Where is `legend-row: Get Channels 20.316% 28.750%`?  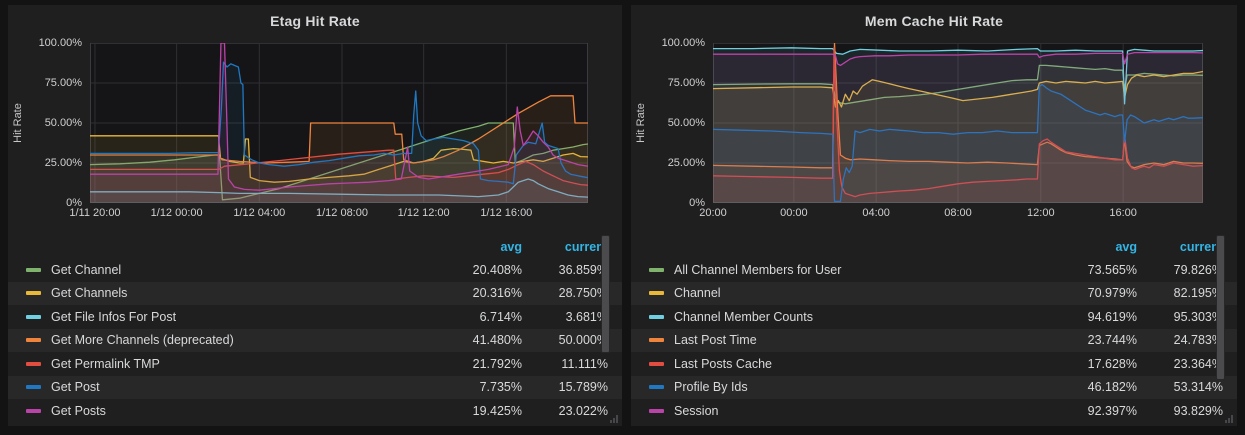 legend-row: Get Channels 20.316% 28.750% is located at coordinates (315, 293).